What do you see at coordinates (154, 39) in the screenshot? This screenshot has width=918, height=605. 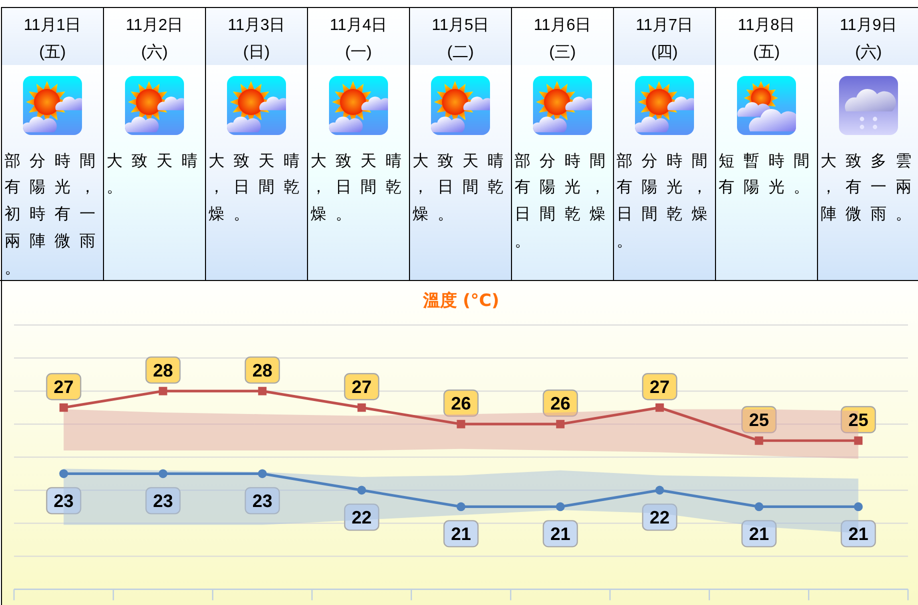 I see `category-label: 11月2日 (六)` at bounding box center [154, 39].